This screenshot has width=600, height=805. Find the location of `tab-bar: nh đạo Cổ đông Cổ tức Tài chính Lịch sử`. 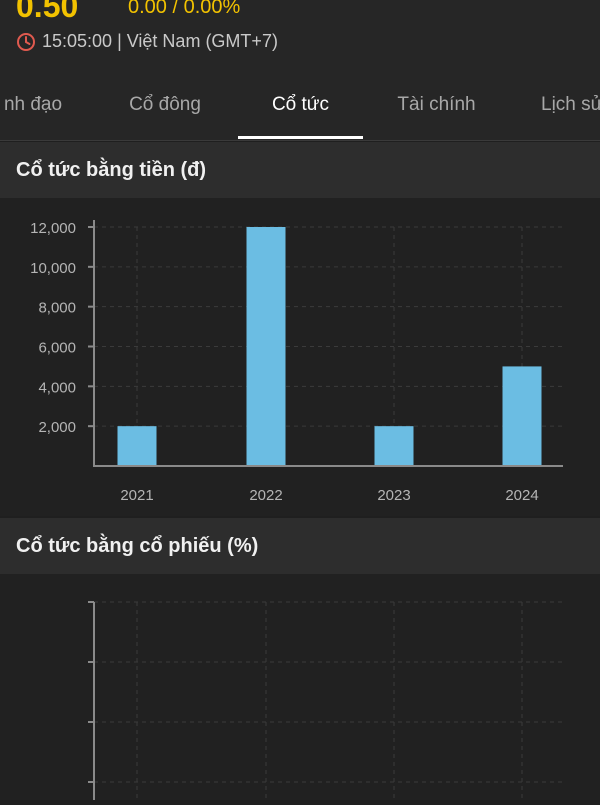

tab-bar: nh đạo Cổ đông Cổ tức Tài chính Lịch sử is located at coordinates (300, 105).